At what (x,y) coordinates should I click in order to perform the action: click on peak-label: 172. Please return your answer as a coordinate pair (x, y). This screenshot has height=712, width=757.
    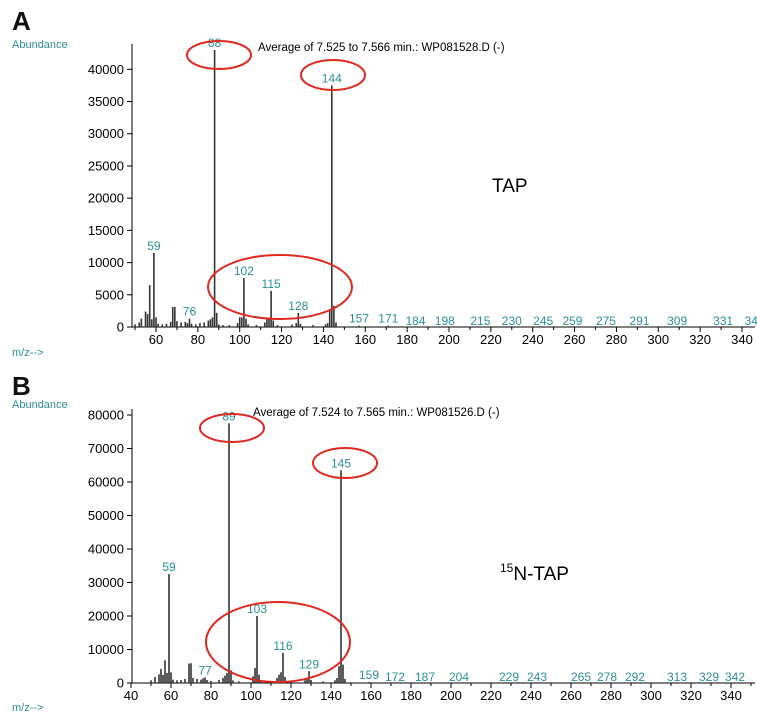
    Looking at the image, I should click on (395, 677).